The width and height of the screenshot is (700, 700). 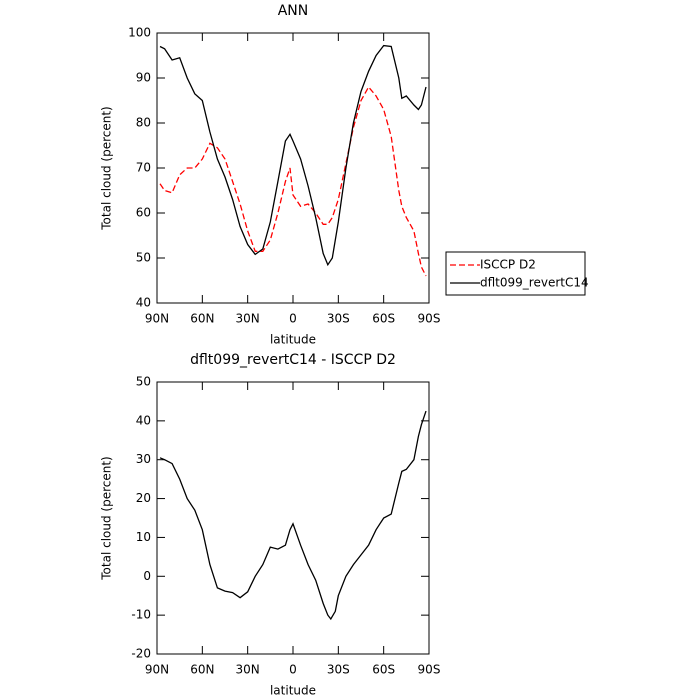 I want to click on chart-title: dflt099_revertC14 - ISCCP D2, so click(x=293, y=360).